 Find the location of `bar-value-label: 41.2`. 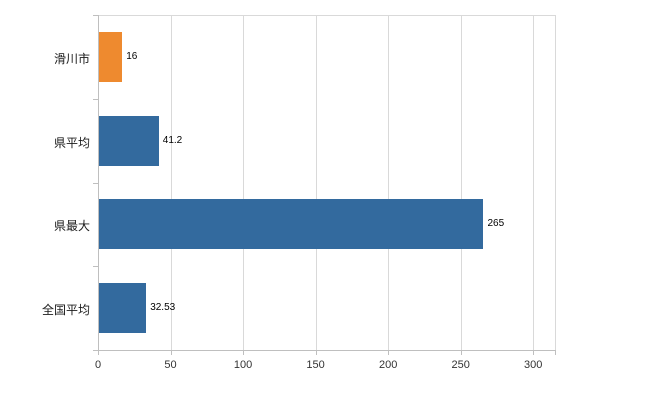

bar-value-label: 41.2 is located at coordinates (172, 140).